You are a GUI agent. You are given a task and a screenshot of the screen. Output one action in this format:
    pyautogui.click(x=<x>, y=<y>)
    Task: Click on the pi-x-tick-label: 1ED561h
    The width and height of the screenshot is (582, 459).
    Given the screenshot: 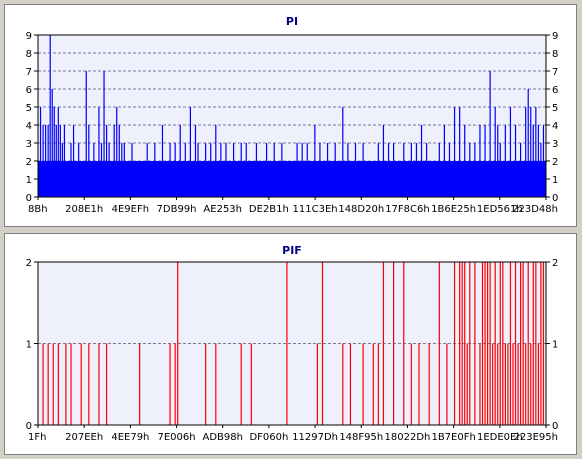 What is the action you would take?
    pyautogui.click(x=500, y=209)
    